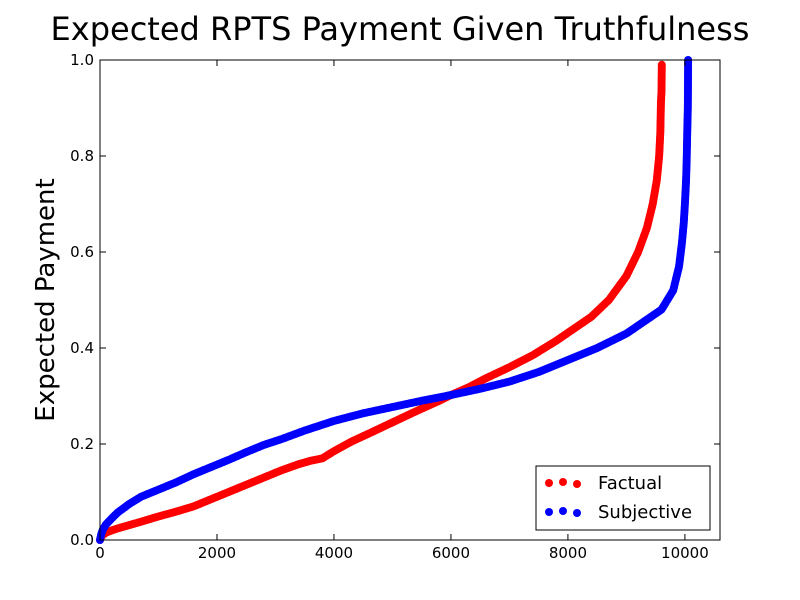  What do you see at coordinates (334, 553) in the screenshot?
I see `x-tick-label: 4000` at bounding box center [334, 553].